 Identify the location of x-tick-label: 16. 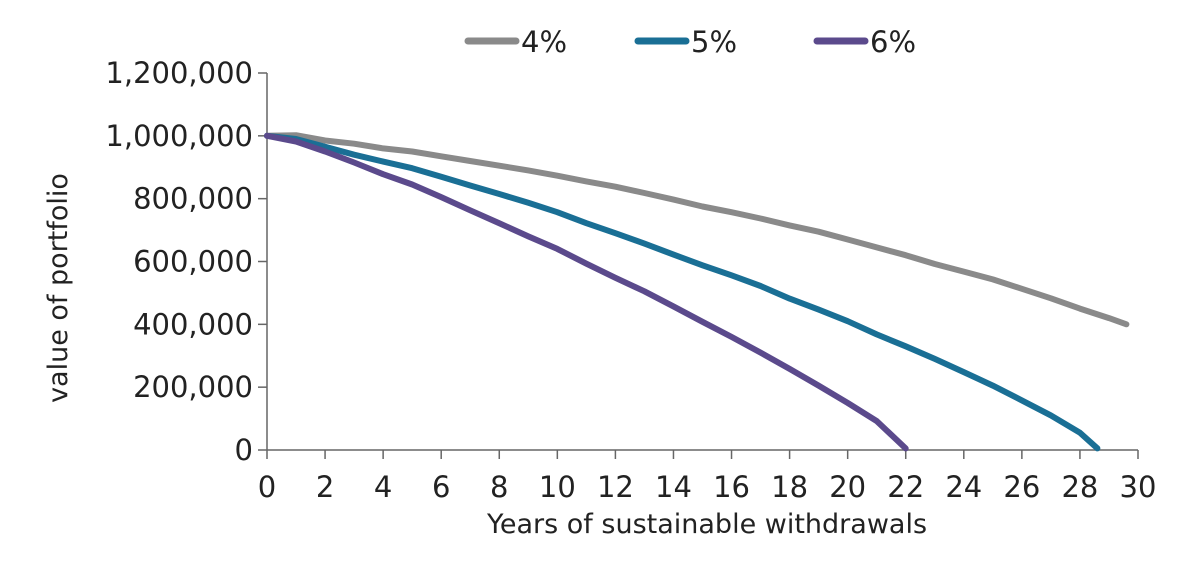
(731, 487).